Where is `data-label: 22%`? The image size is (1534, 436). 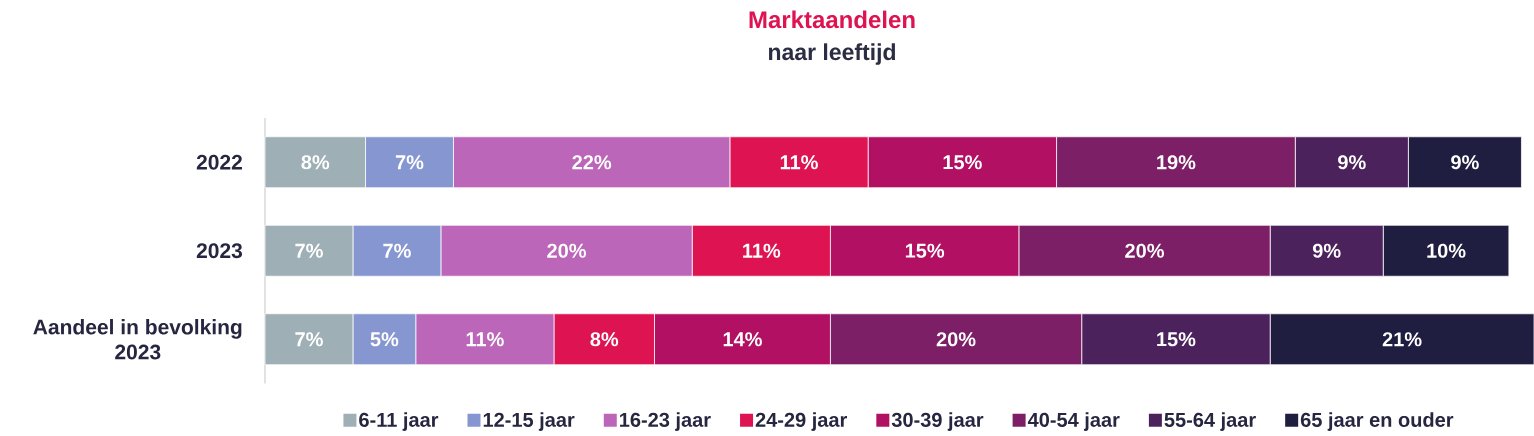 data-label: 22% is located at coordinates (592, 162).